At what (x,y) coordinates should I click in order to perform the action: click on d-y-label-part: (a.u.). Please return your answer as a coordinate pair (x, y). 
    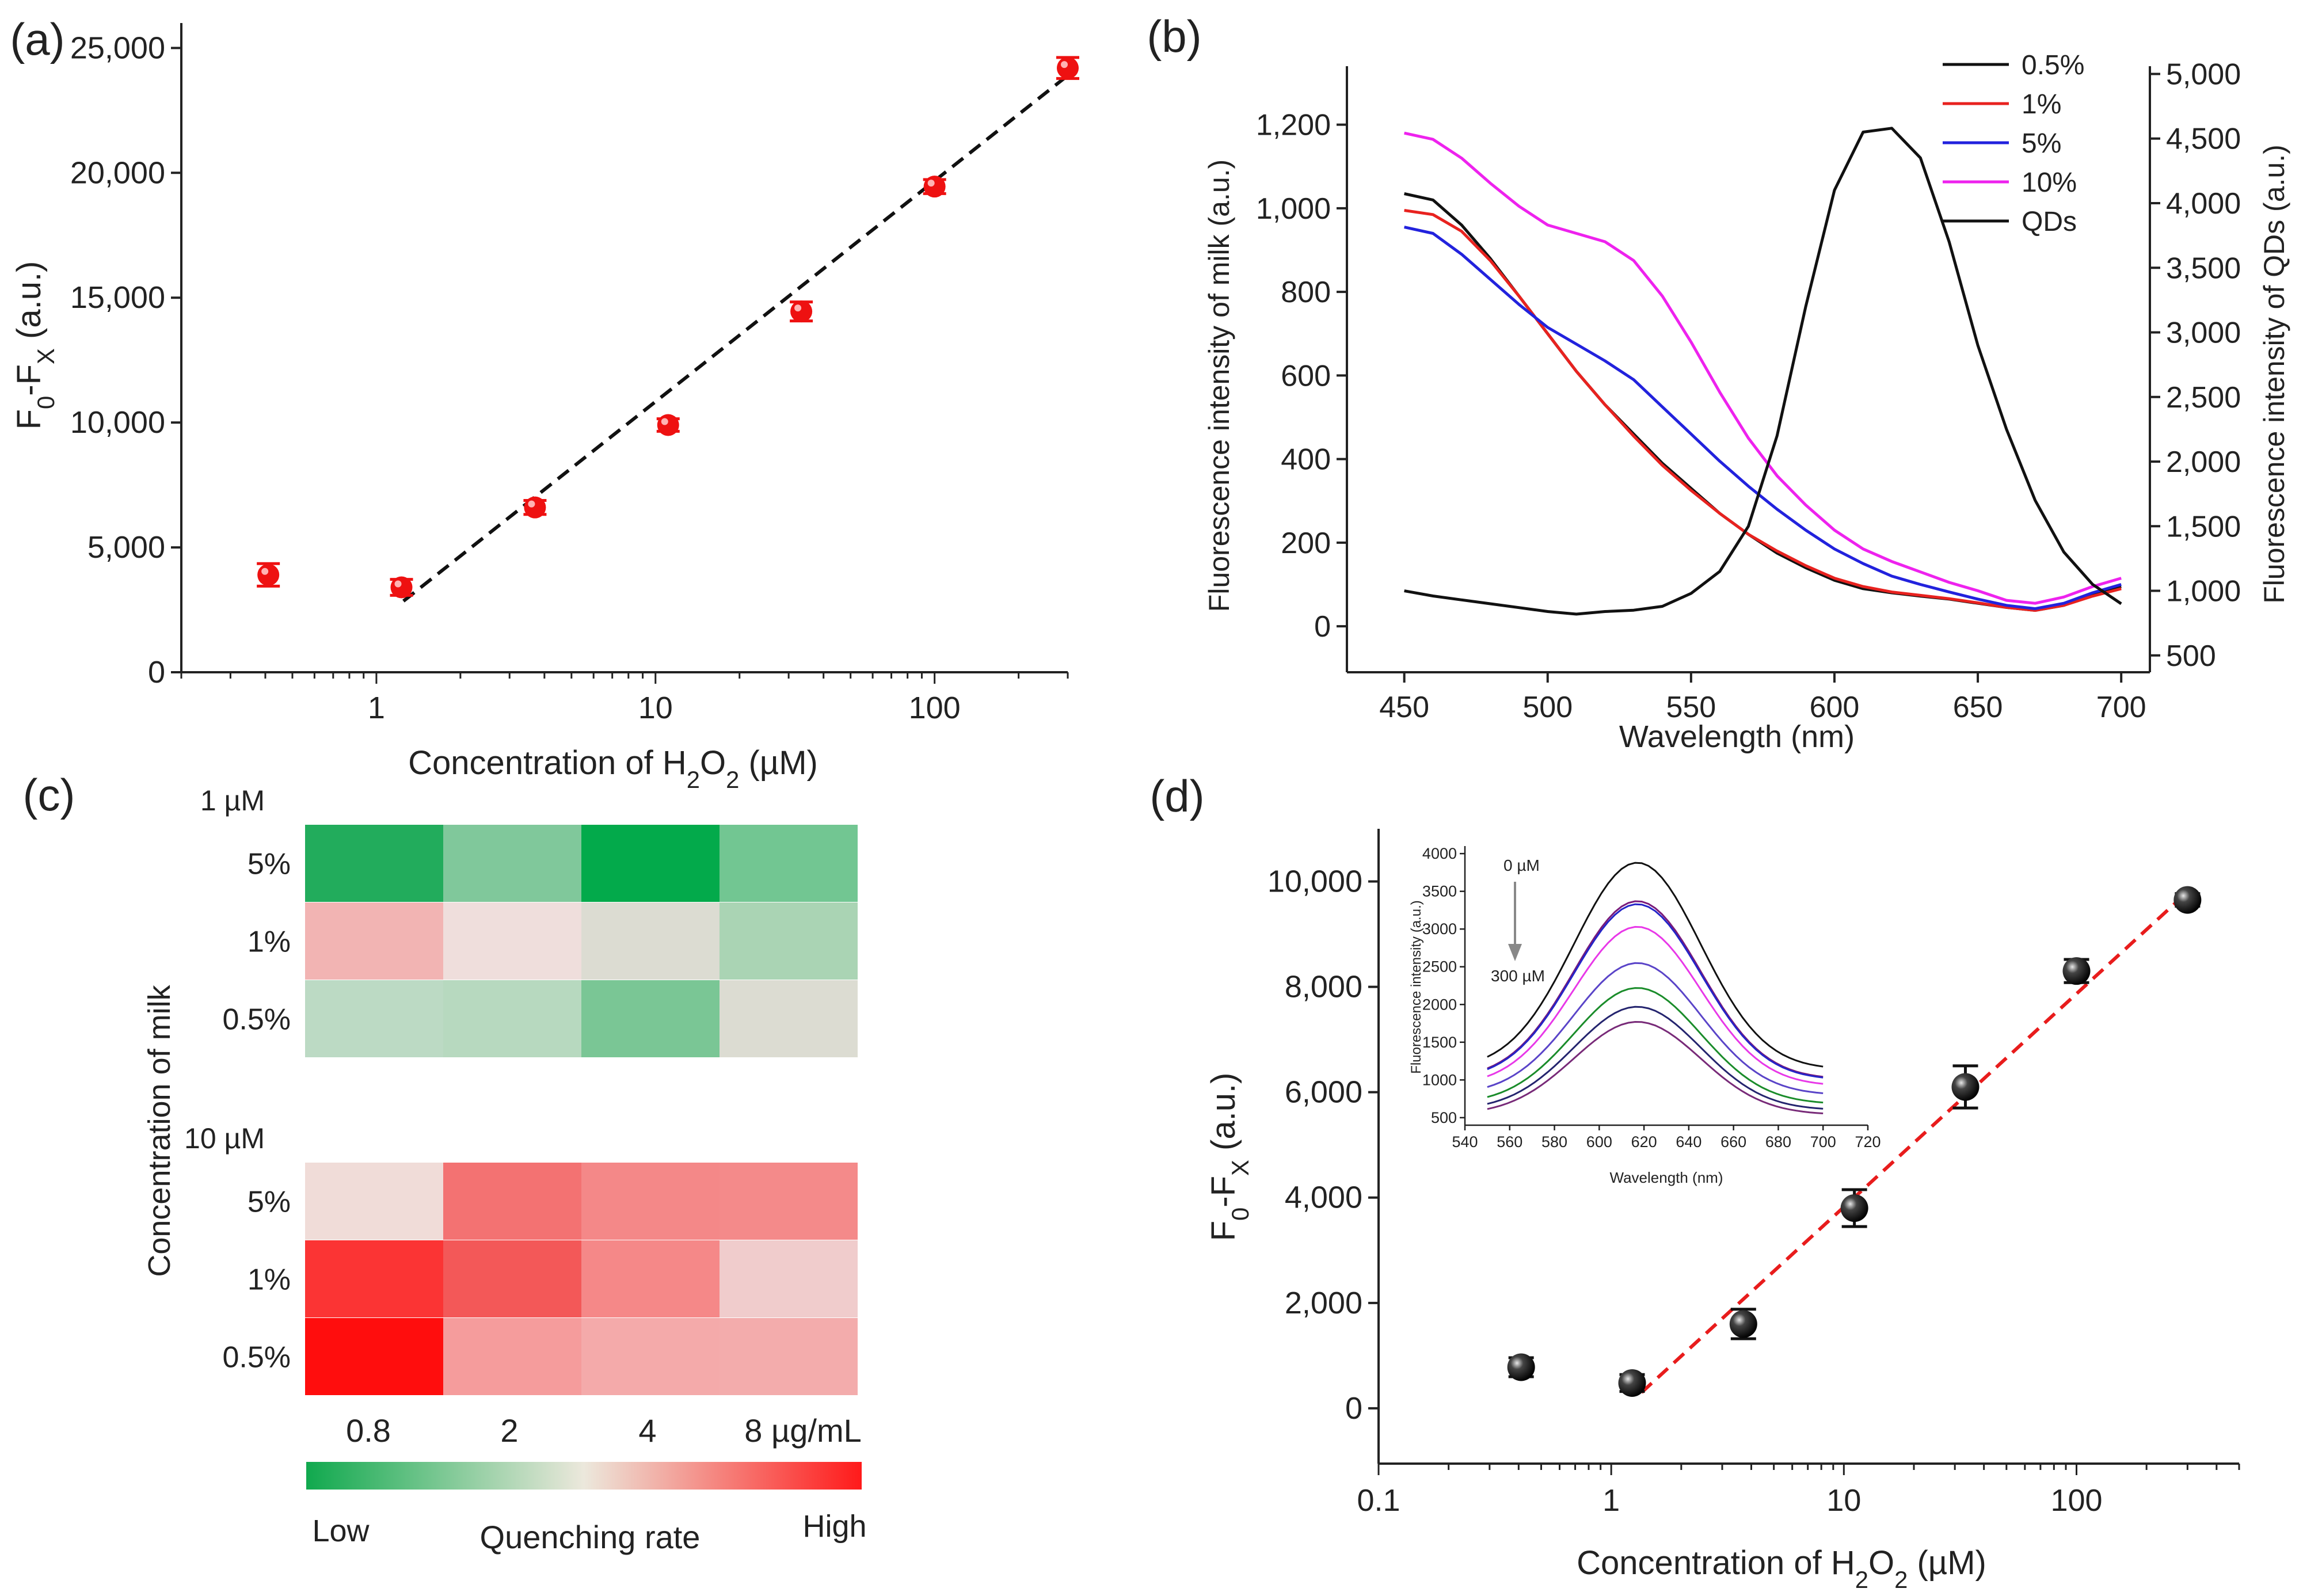
    Looking at the image, I should click on (1223, 1116).